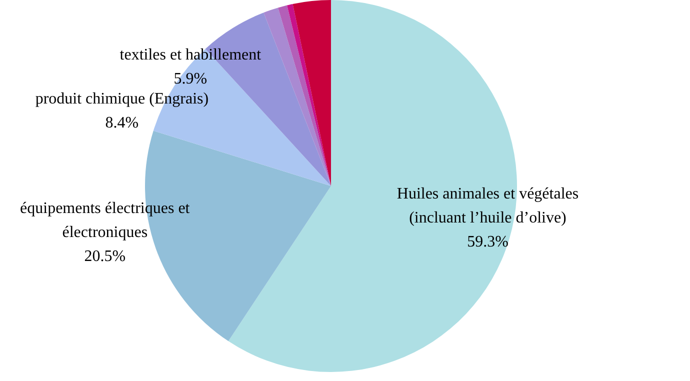  Describe the element at coordinates (122, 123) in the screenshot. I see `data-label: 8.4%` at that location.